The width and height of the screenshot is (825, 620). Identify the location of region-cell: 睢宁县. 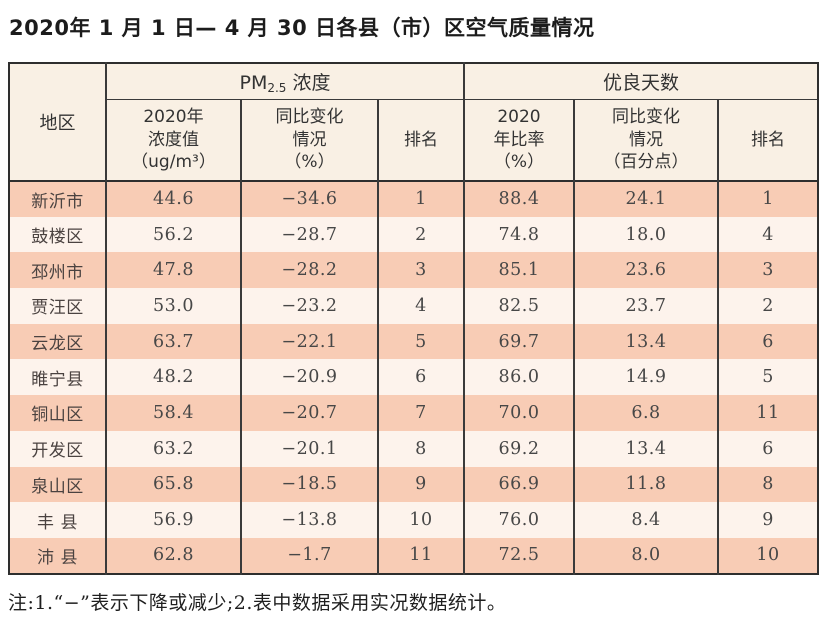
(57, 377).